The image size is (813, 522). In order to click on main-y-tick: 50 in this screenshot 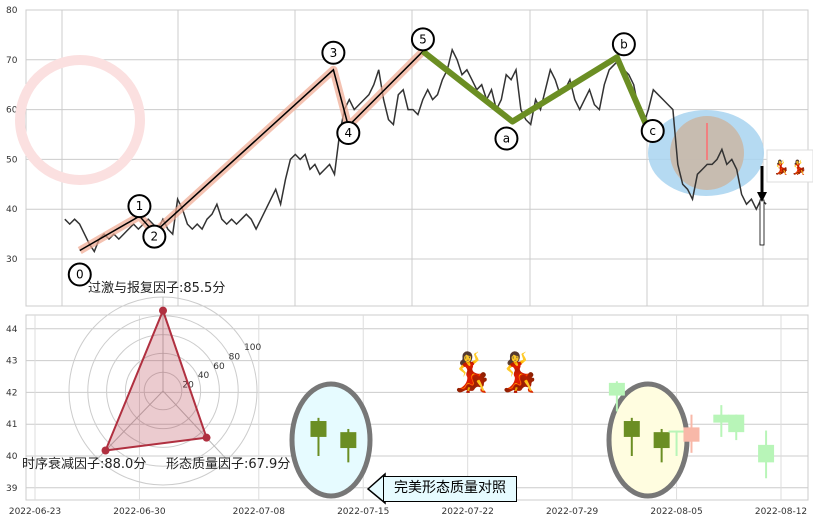, I will do `click(12, 160)`.